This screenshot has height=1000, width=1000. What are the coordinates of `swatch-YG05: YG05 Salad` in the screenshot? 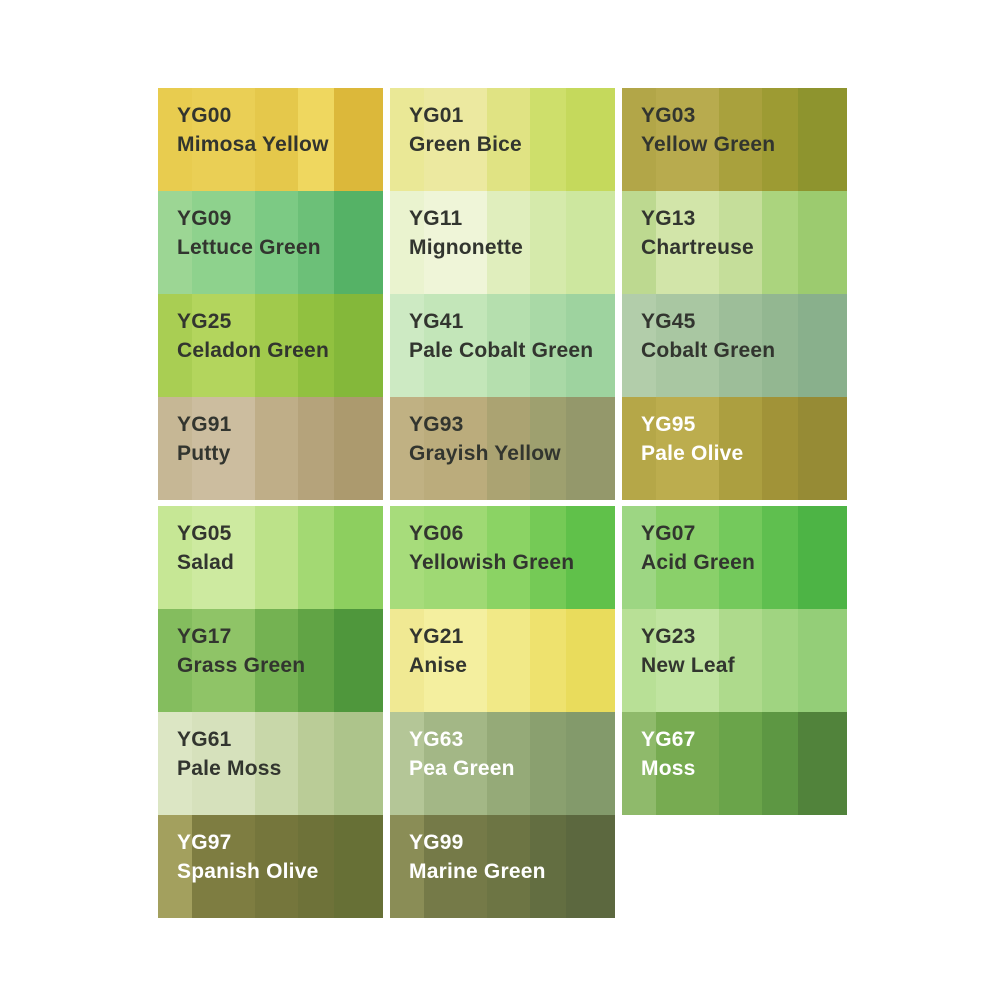 It's located at (270, 557).